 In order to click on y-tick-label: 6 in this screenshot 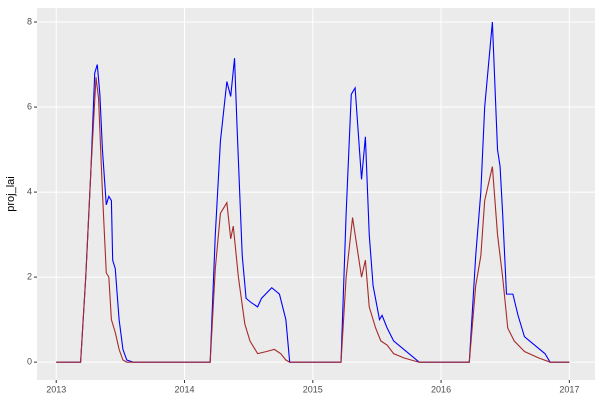, I will do `click(29, 106)`.